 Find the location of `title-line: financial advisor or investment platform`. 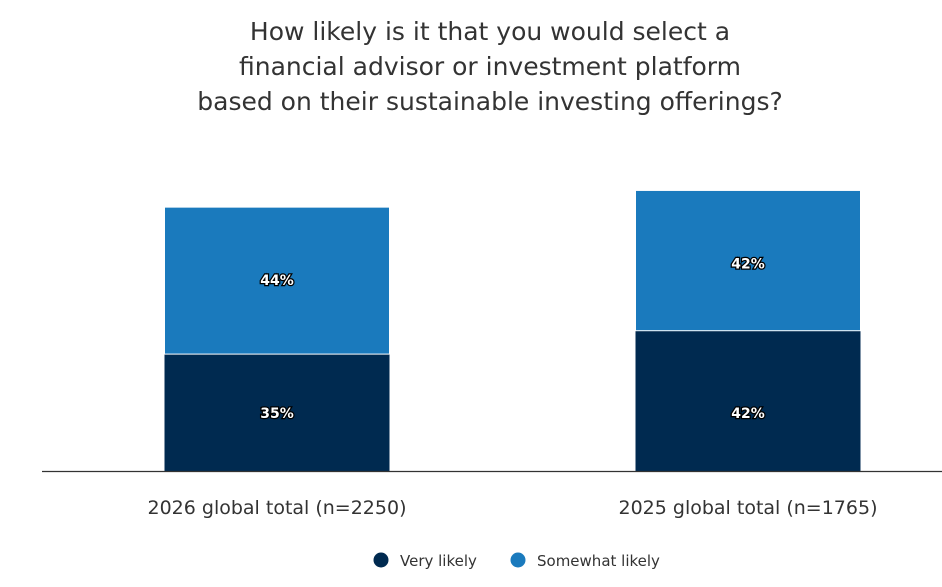

title-line: financial advisor or investment platform is located at coordinates (489, 66).